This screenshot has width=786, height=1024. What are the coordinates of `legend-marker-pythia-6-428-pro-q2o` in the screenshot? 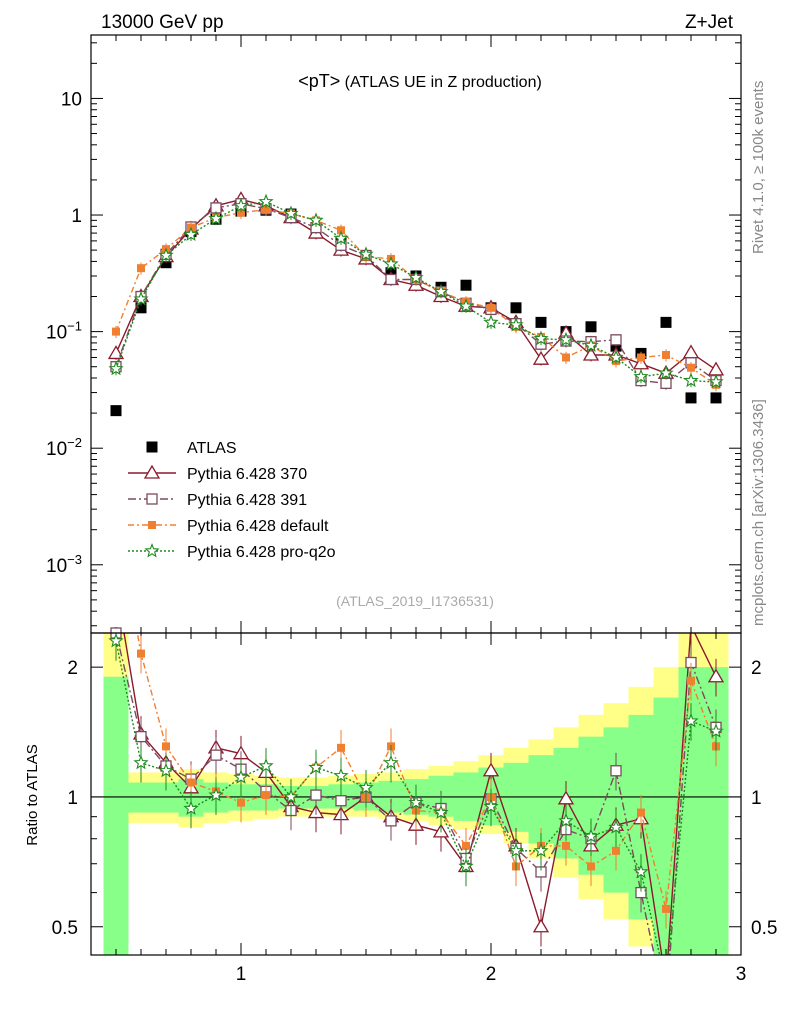 It's located at (152, 550).